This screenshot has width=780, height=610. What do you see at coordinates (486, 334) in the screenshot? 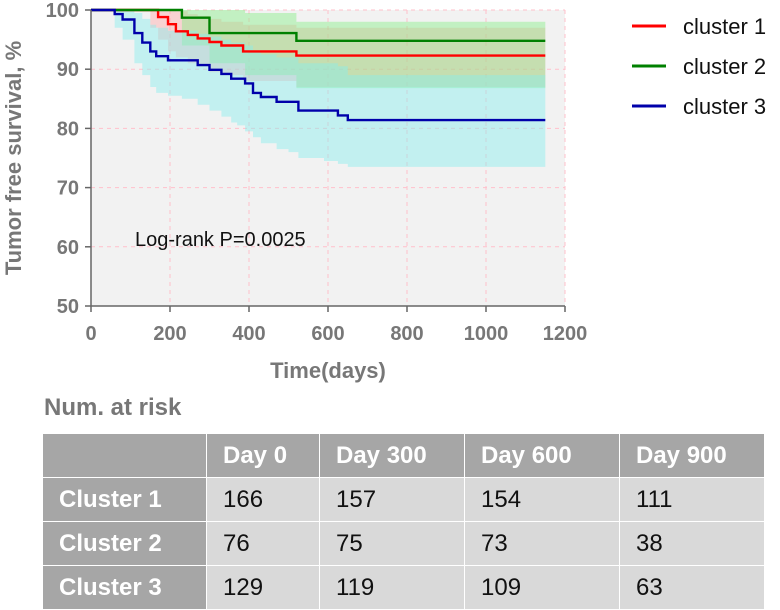
I see `x-tick-label: 1000` at bounding box center [486, 334].